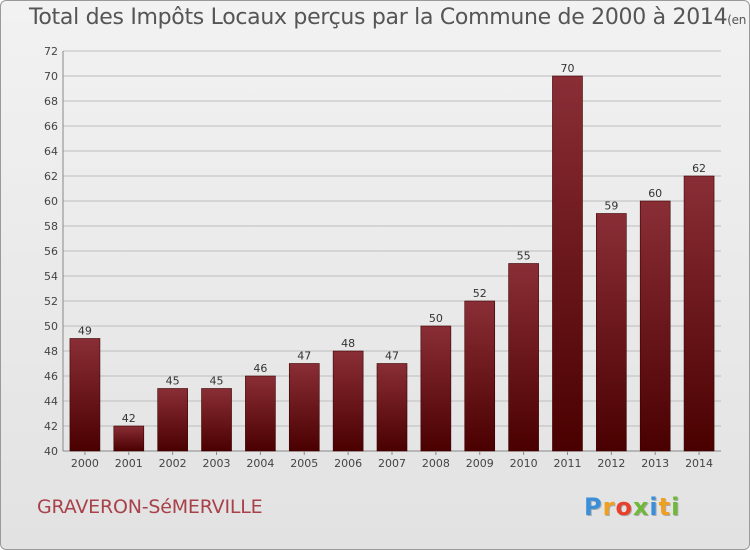 This screenshot has width=750, height=550. Describe the element at coordinates (129, 463) in the screenshot. I see `x-tick-label: 2001` at that location.